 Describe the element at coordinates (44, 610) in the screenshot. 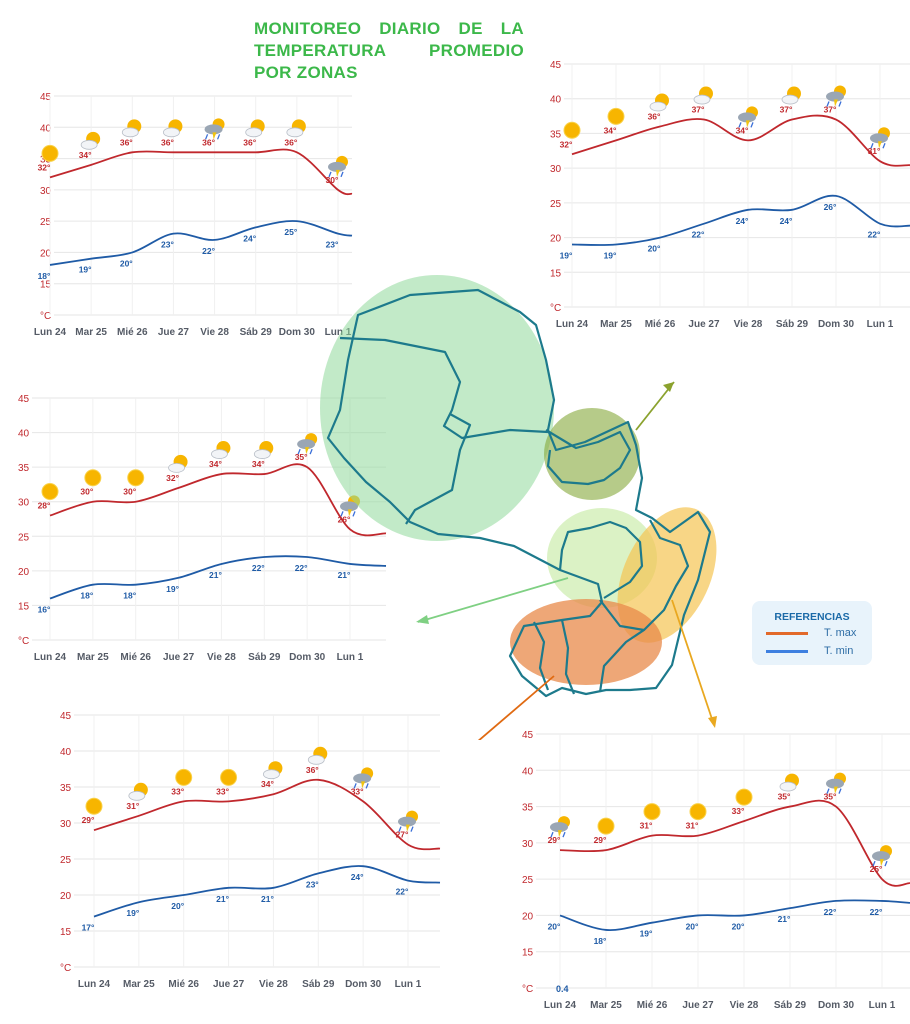

I see `min-data-label: 16°` at that location.